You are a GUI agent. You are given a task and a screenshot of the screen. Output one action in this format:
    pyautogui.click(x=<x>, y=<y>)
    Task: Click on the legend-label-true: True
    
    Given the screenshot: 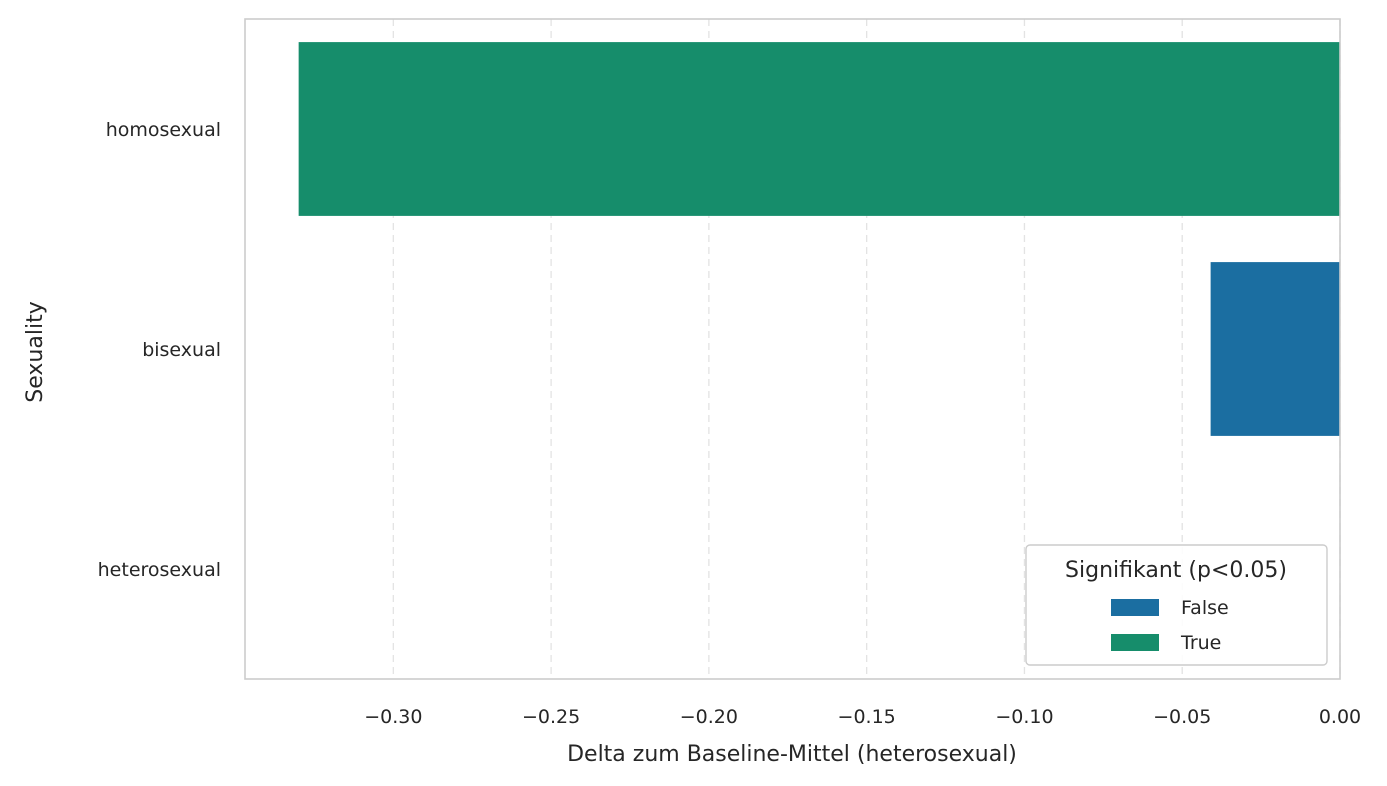 What is the action you would take?
    pyautogui.click(x=1200, y=643)
    